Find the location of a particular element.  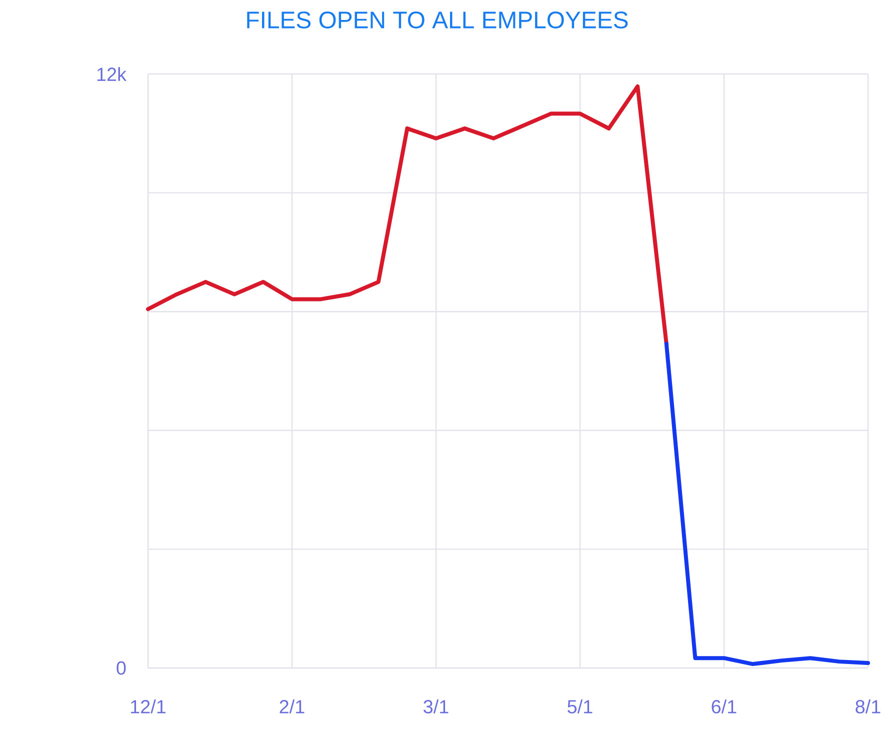

x-tick-label: 5/1 is located at coordinates (580, 707).